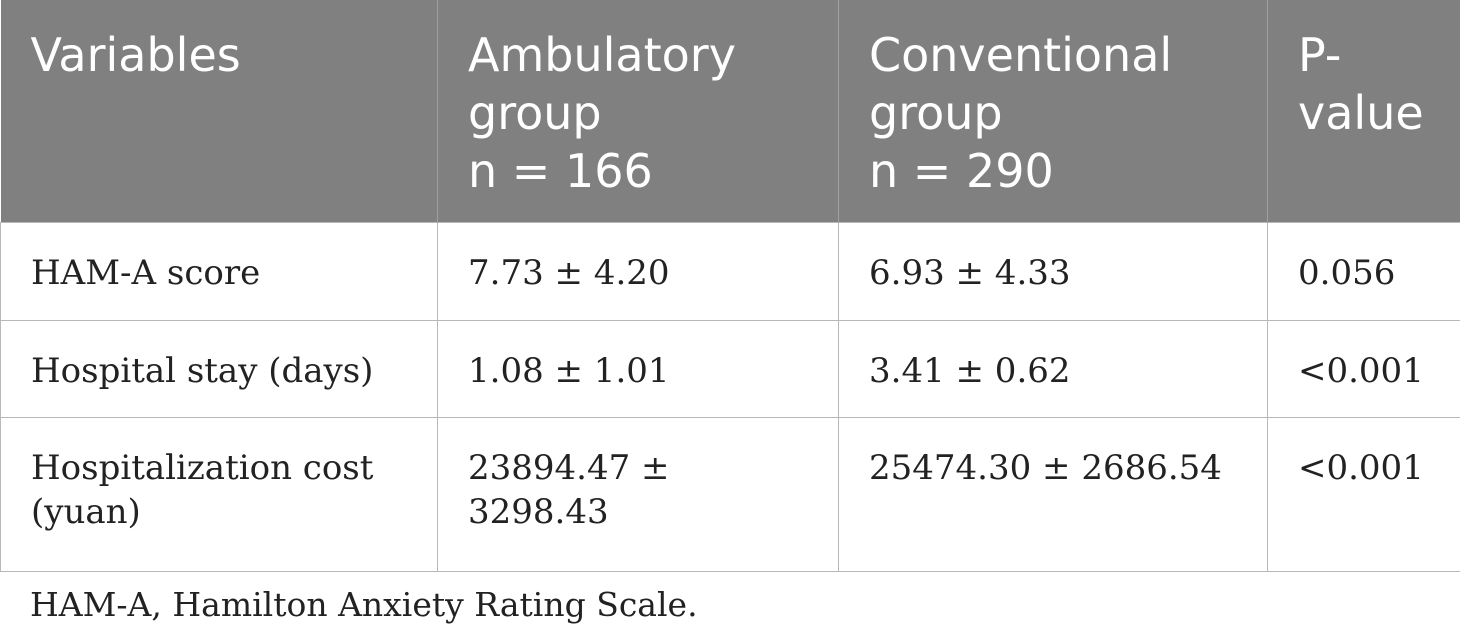 This screenshot has height=633, width=1460. Describe the element at coordinates (961, 171) in the screenshot. I see `header-conventional-line: n = 290` at that location.